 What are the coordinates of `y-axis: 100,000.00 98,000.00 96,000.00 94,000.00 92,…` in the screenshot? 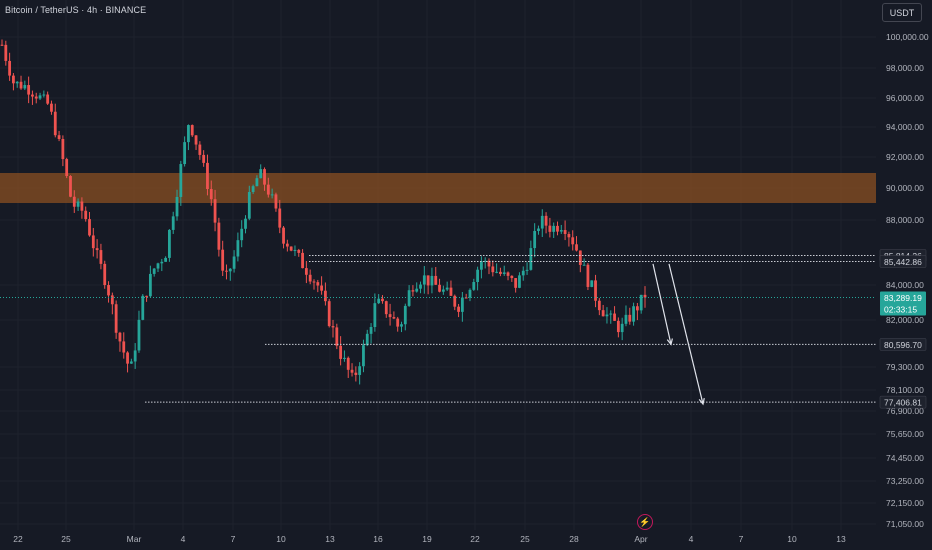 It's located at (904, 280).